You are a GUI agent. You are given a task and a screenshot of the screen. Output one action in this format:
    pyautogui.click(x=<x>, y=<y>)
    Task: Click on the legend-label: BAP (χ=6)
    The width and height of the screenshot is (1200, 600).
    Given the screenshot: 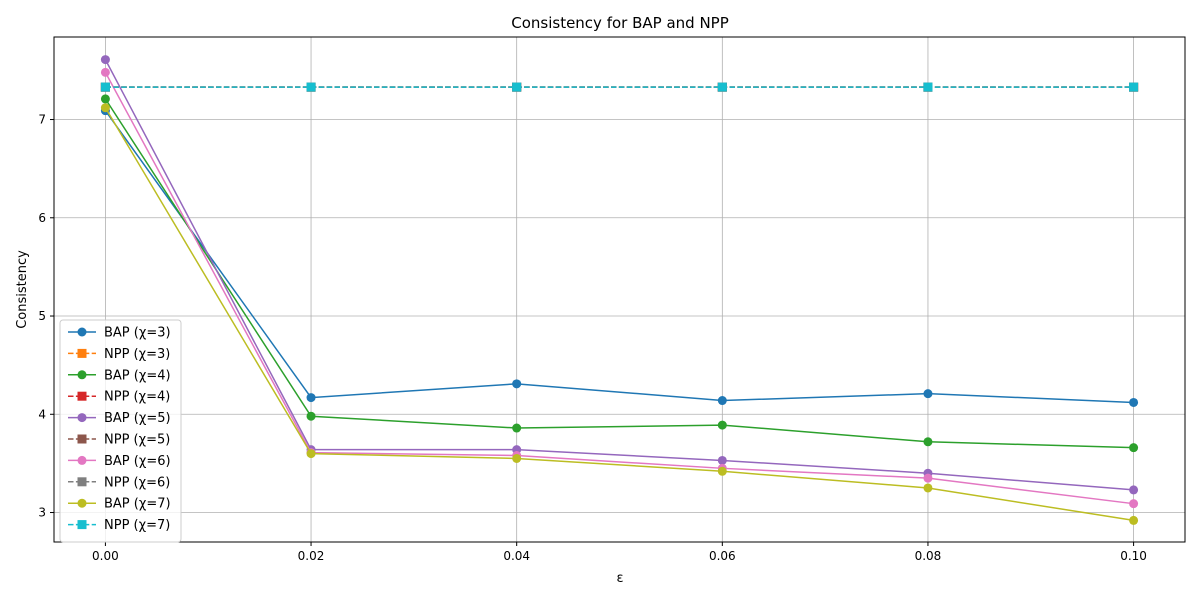 What is the action you would take?
    pyautogui.click(x=137, y=461)
    